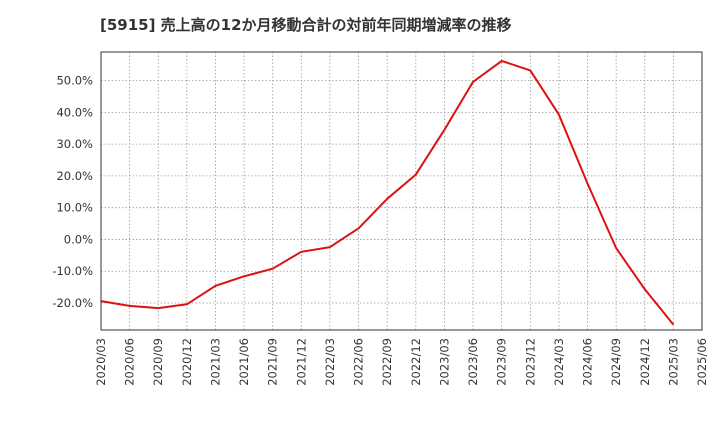 The height and width of the screenshot is (440, 720). What do you see at coordinates (78, 239) in the screenshot?
I see `y-tick-label: 0.0%` at bounding box center [78, 239].